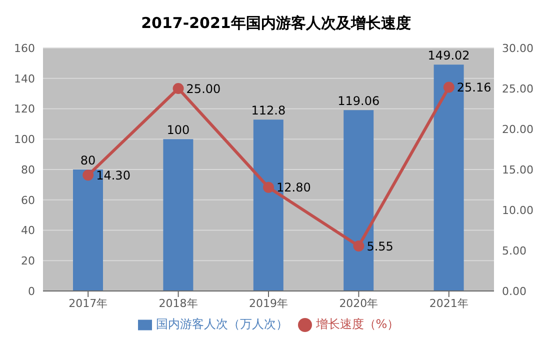 This screenshot has width=552, height=346. Describe the element at coordinates (448, 303) in the screenshot. I see `x-tick-label: 2021年` at that location.